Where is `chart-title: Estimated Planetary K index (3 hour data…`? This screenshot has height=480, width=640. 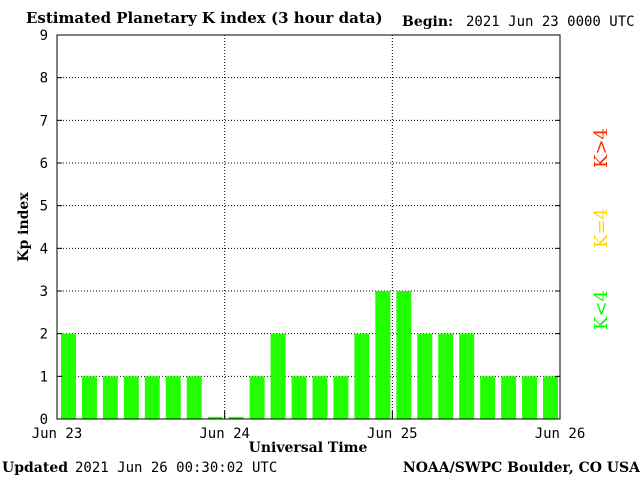 chart-title: Estimated Planetary K index (3 hour data… is located at coordinates (204, 18).